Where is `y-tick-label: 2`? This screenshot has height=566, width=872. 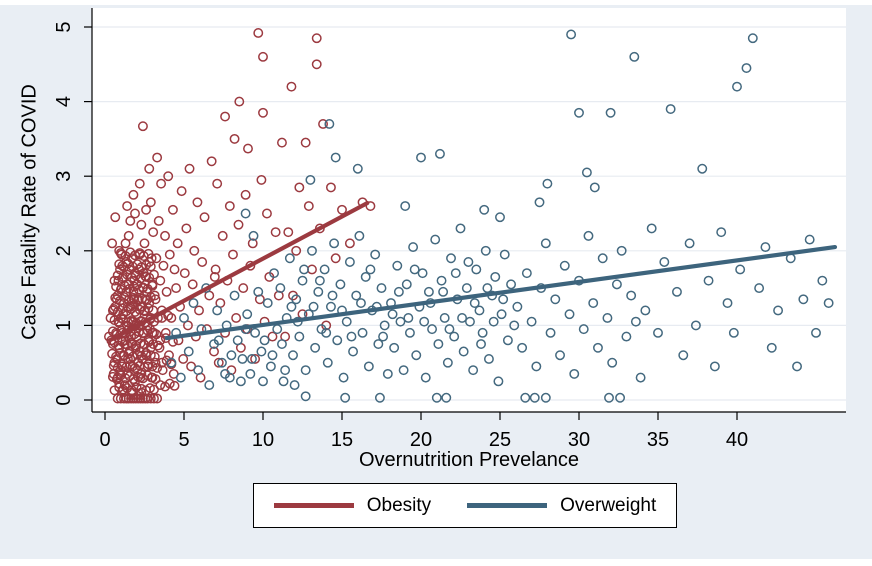
y-tick-label: 2 is located at coordinates (64, 250).